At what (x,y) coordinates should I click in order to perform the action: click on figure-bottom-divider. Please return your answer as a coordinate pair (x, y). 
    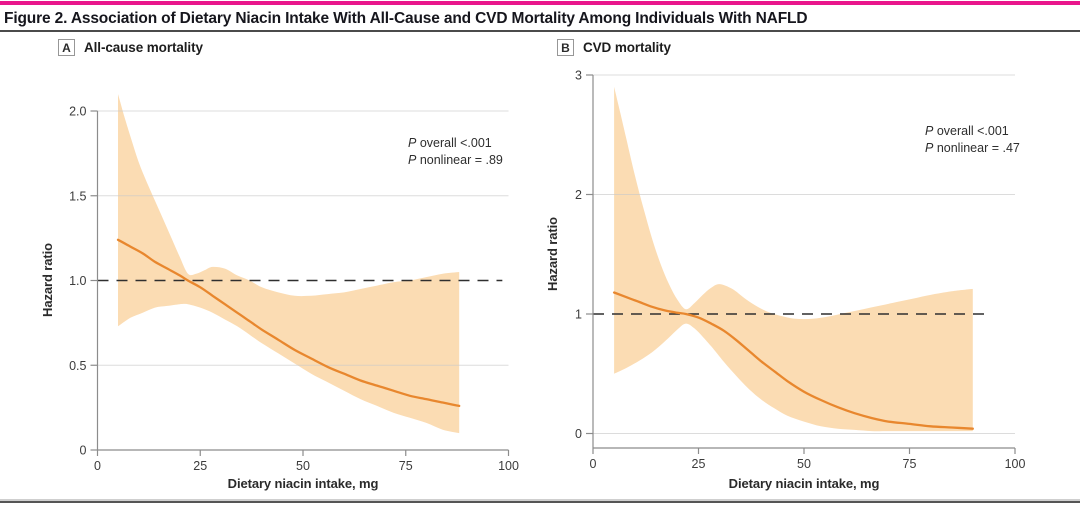
    Looking at the image, I should click on (540, 502).